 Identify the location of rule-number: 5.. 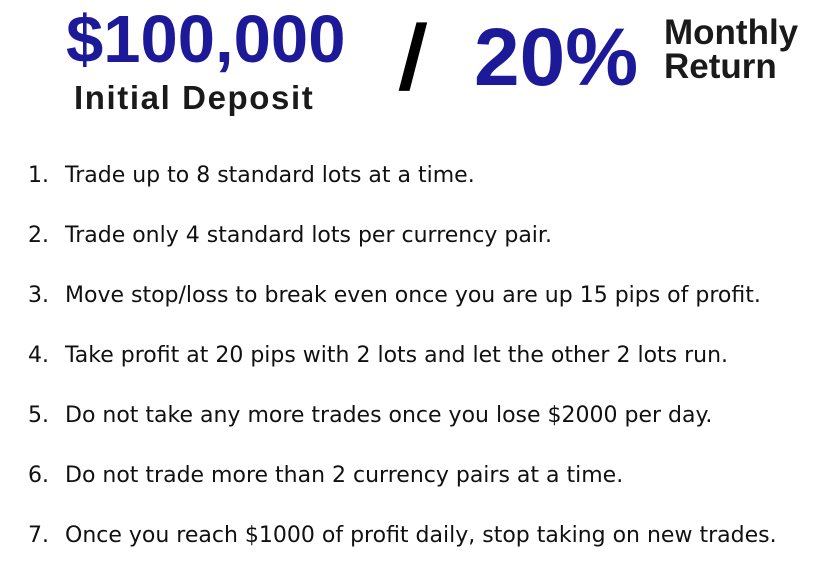
(38, 415).